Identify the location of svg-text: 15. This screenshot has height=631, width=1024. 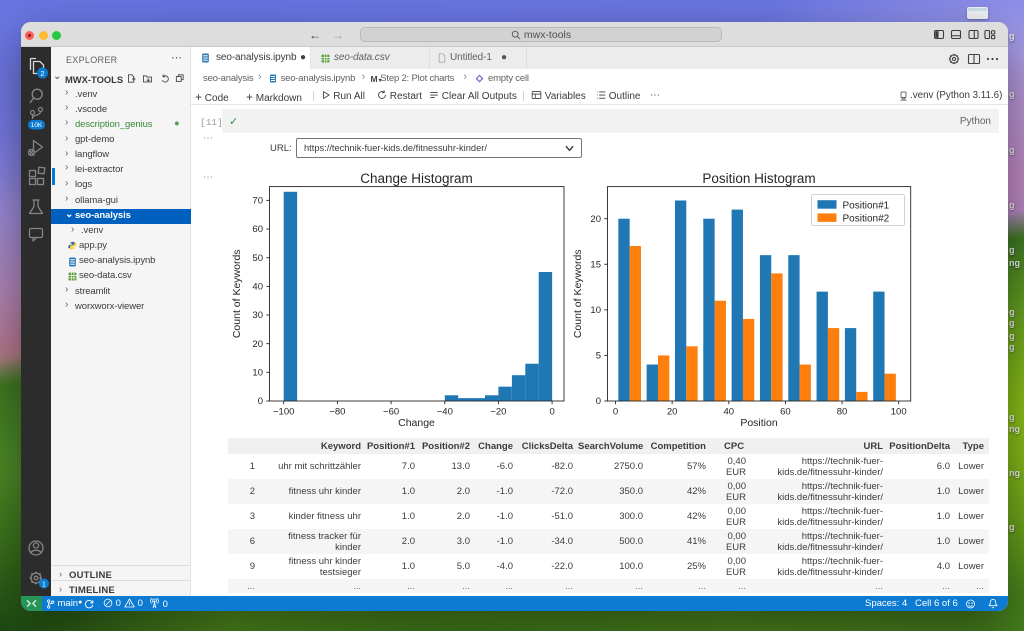
(595, 264).